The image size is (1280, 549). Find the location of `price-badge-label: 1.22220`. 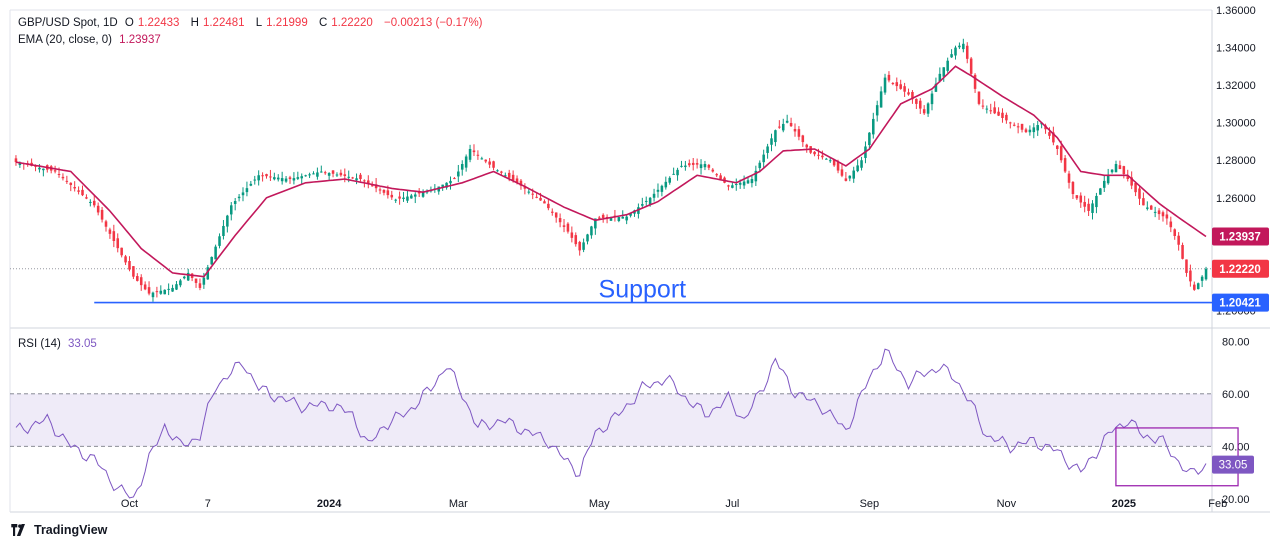

price-badge-label: 1.22220 is located at coordinates (1240, 270).